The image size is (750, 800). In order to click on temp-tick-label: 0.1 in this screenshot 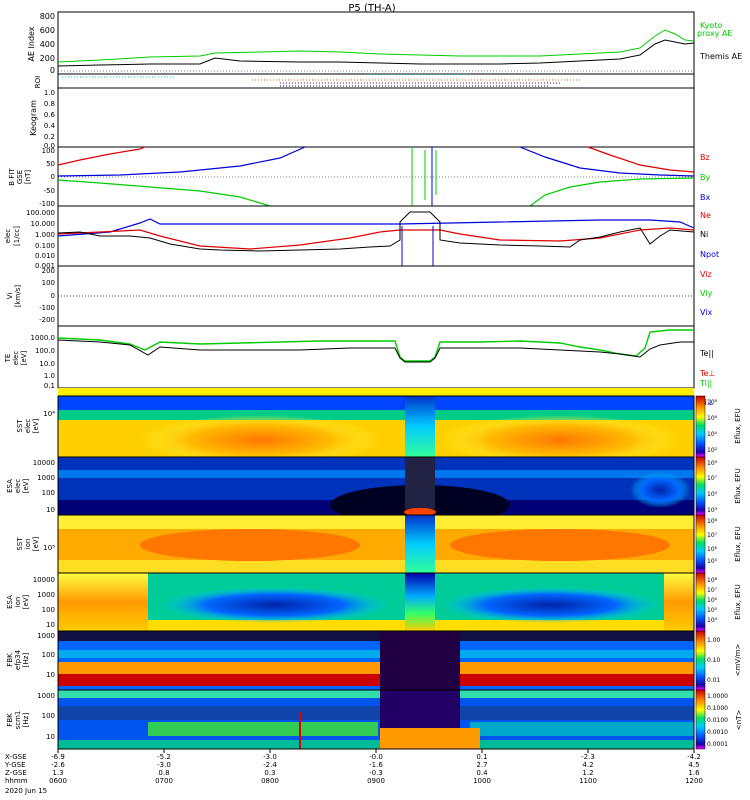, I will do `click(49, 386)`.